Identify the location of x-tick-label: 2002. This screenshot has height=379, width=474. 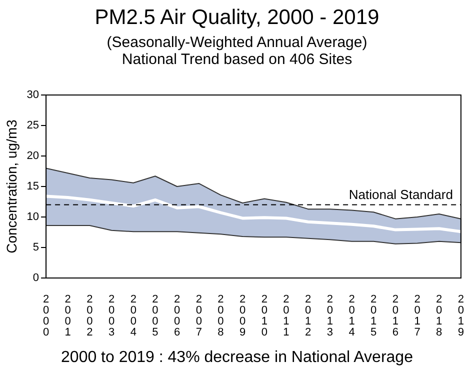
(89, 316).